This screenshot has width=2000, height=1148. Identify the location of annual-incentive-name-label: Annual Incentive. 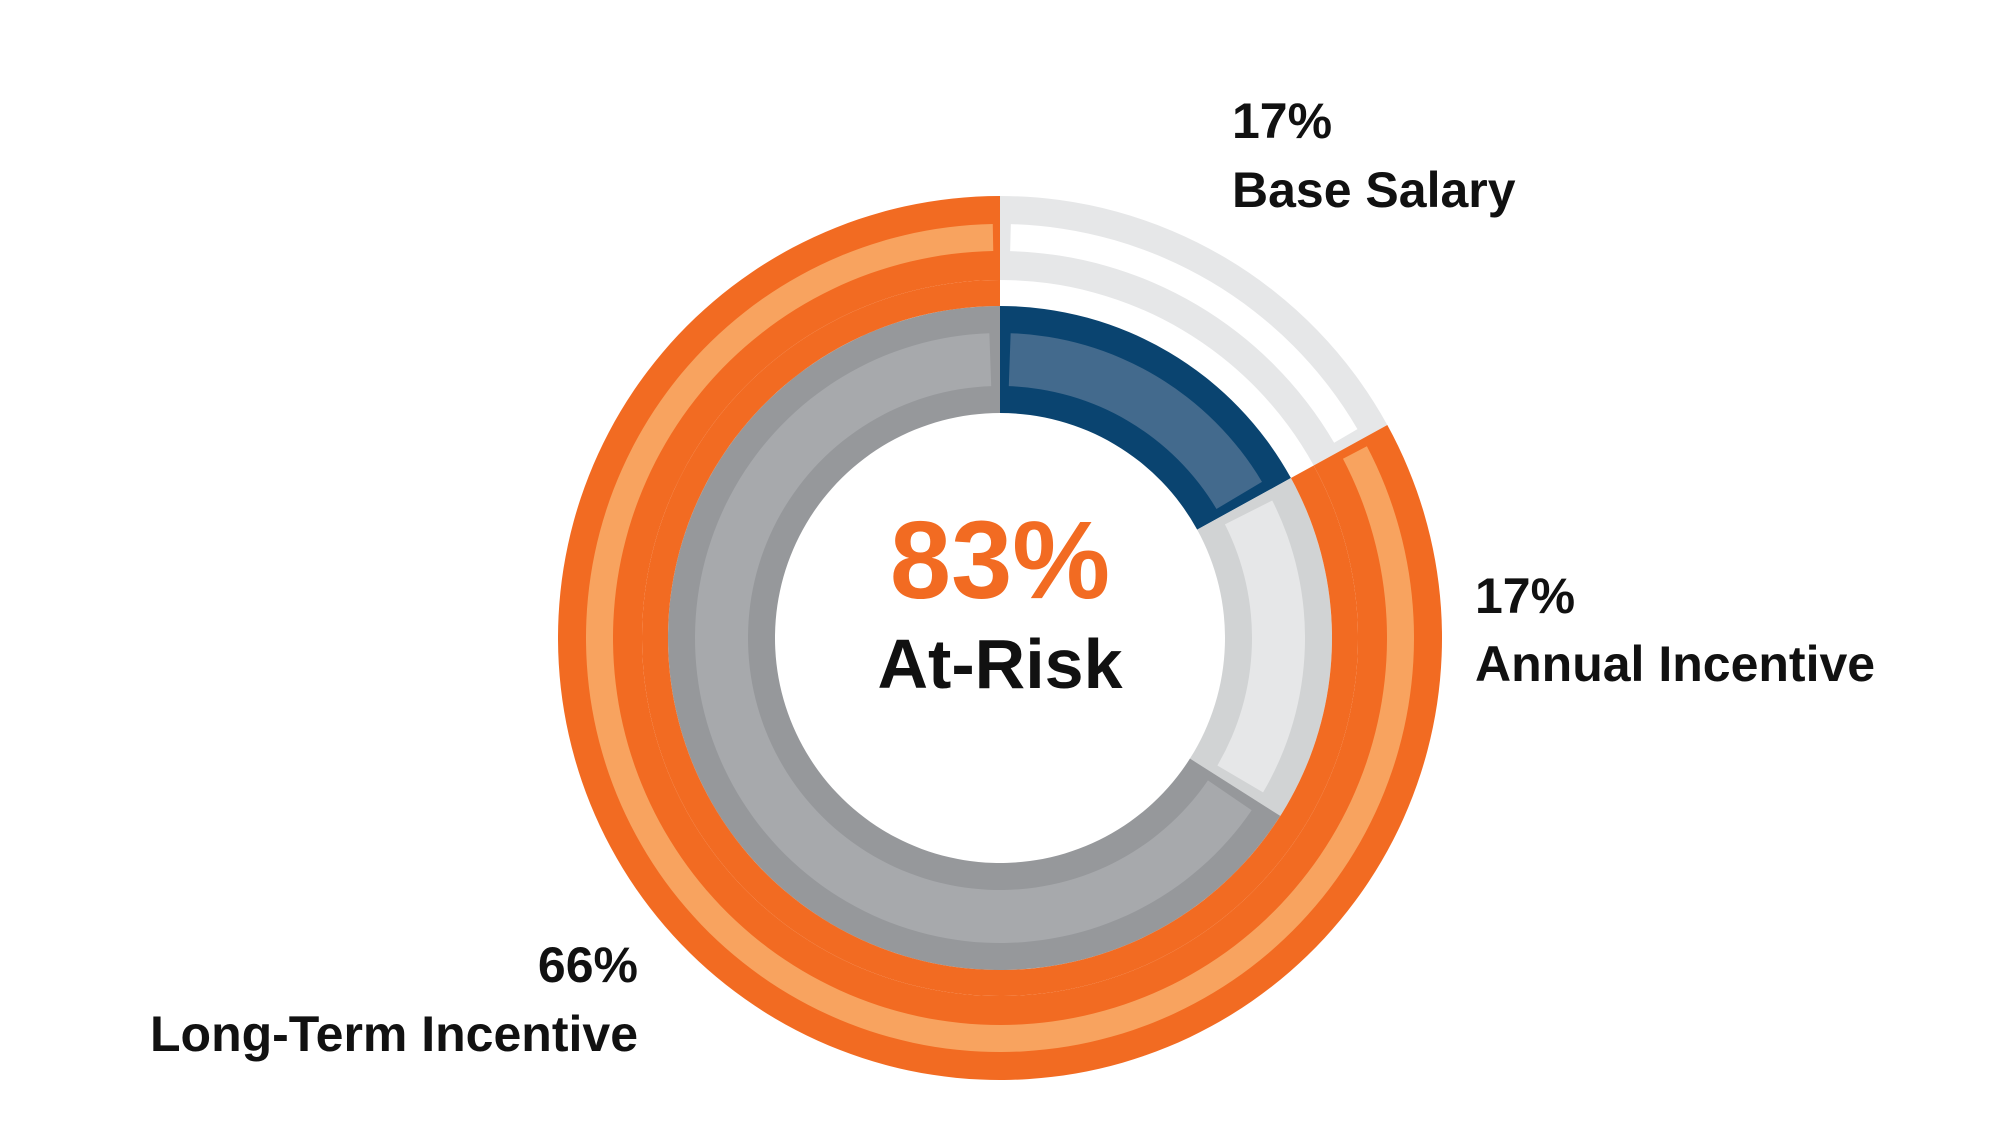
(1675, 664).